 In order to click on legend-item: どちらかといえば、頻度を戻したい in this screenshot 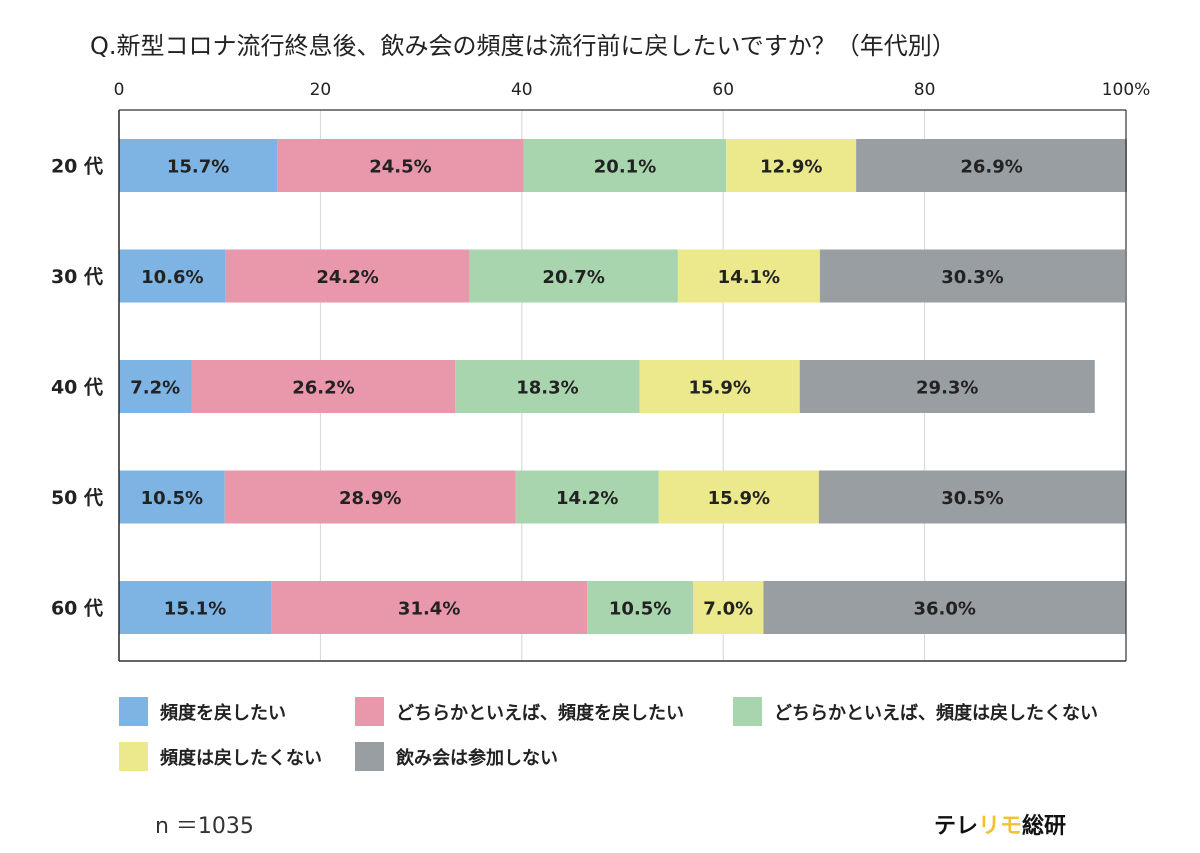, I will do `click(519, 711)`.